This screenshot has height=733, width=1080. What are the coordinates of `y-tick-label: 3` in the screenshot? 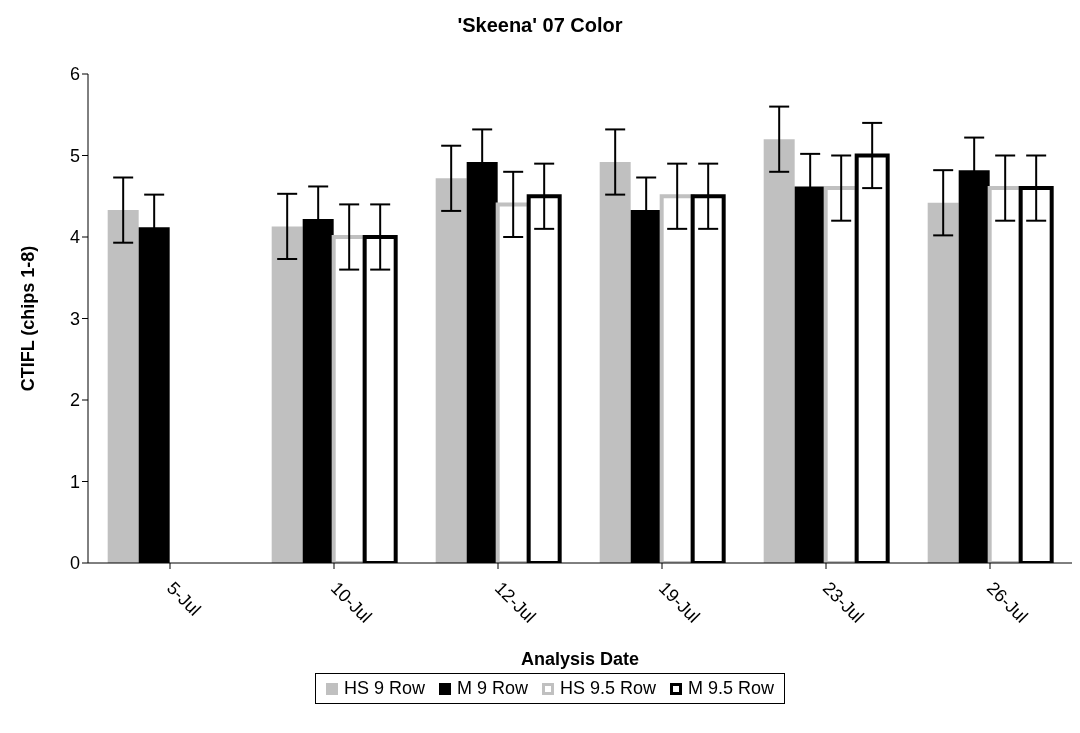 It's located at (74, 318).